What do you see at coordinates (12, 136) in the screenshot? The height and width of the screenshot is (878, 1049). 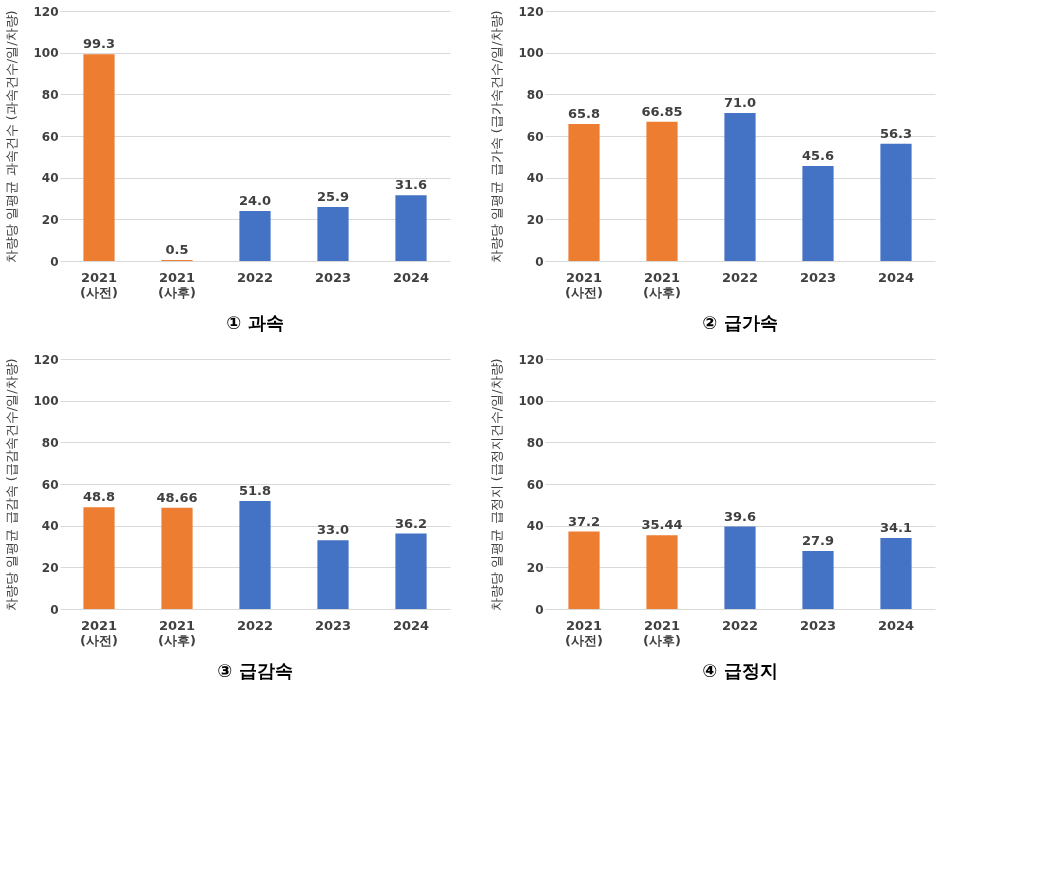 I see `y-axis-title: 차량당 일평균 과속건수 (과속건수/일/차량)` at bounding box center [12, 136].